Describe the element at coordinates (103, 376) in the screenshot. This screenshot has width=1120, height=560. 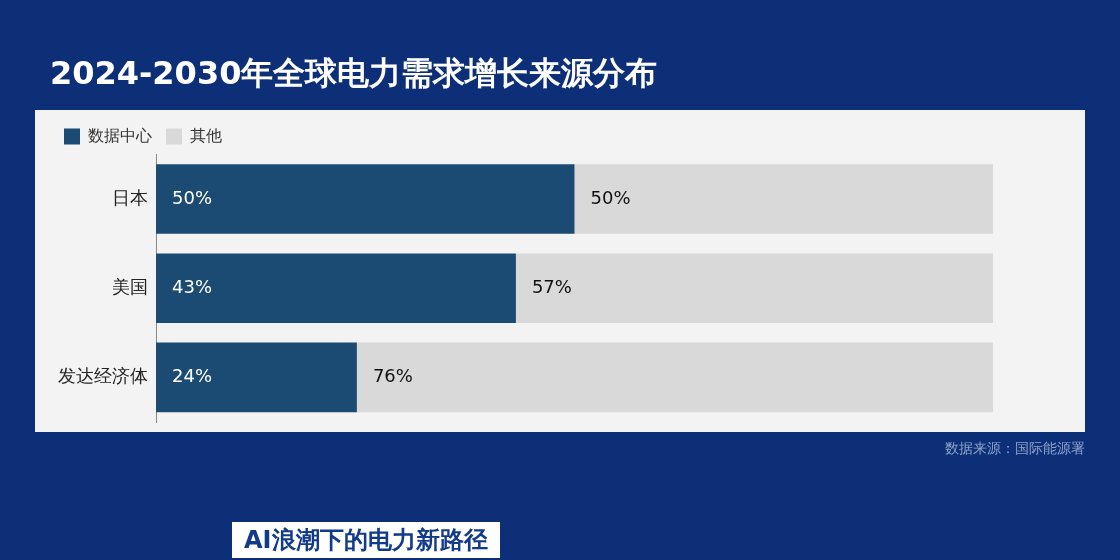
I see `y-tick-label: 发达经济体` at that location.